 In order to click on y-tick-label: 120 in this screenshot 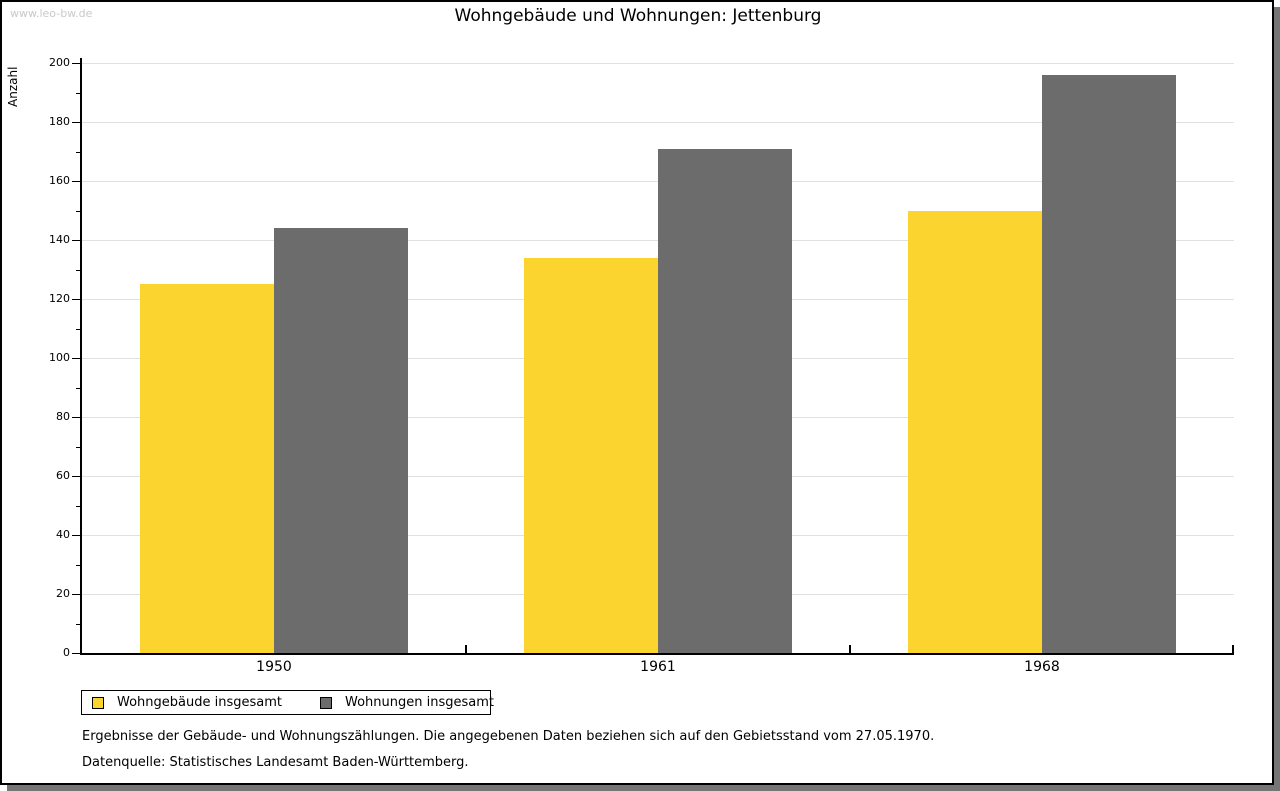, I will do `click(59, 298)`.